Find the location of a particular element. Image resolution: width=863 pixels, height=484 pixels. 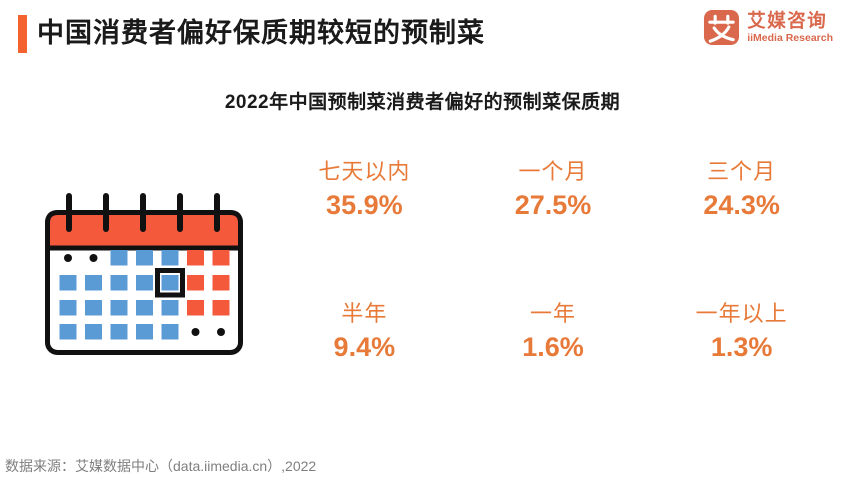

stat-value: 1.6% is located at coordinates (553, 347).